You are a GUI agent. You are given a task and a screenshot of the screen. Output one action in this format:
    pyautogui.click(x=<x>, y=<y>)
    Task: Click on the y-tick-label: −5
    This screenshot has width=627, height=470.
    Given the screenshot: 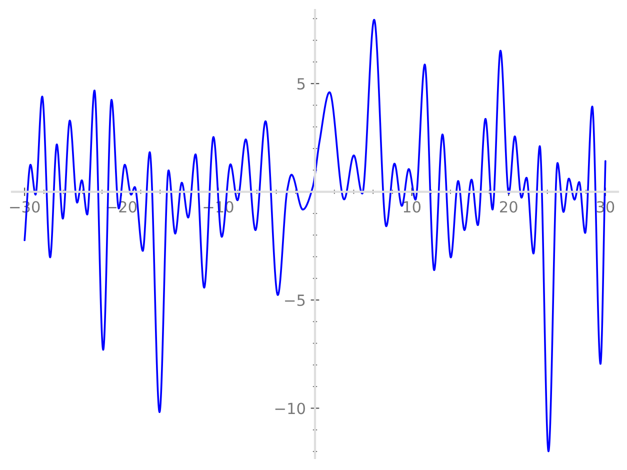 What is the action you would take?
    pyautogui.click(x=295, y=300)
    